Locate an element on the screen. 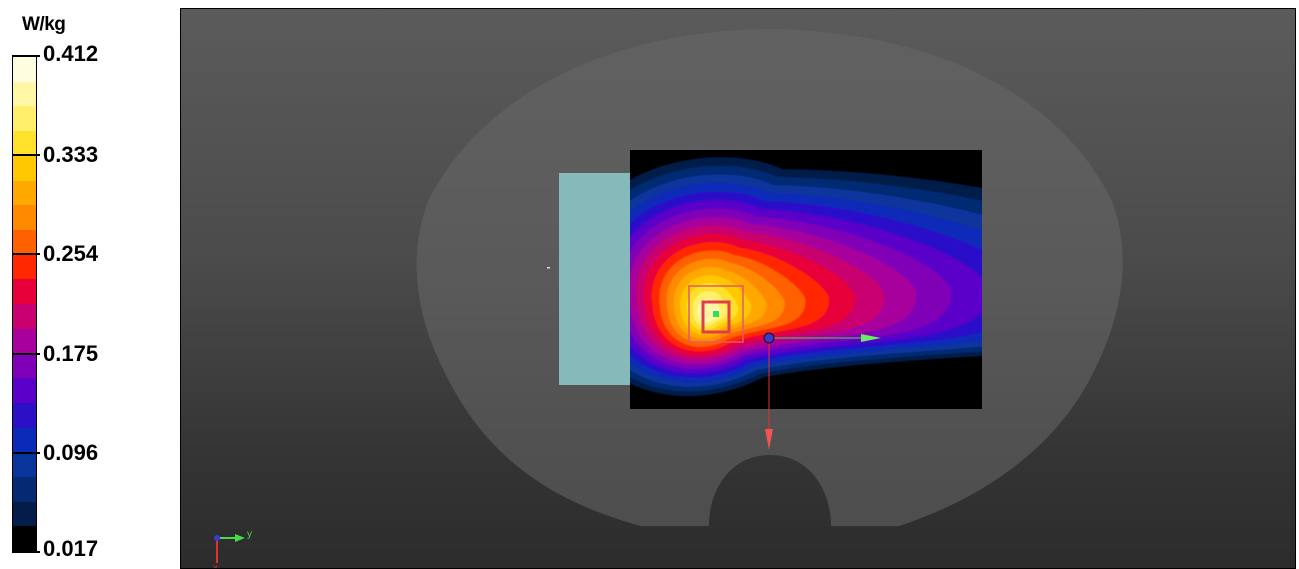  colorbar-tick-label: 0.096 is located at coordinates (71, 452).